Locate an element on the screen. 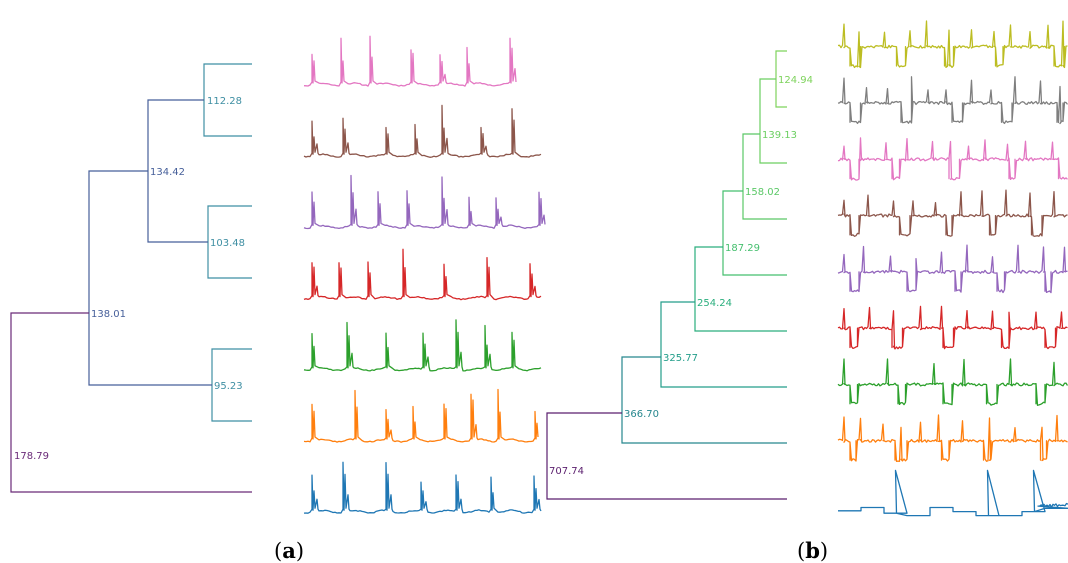  node-label-b-6: 325.77 is located at coordinates (680, 358).